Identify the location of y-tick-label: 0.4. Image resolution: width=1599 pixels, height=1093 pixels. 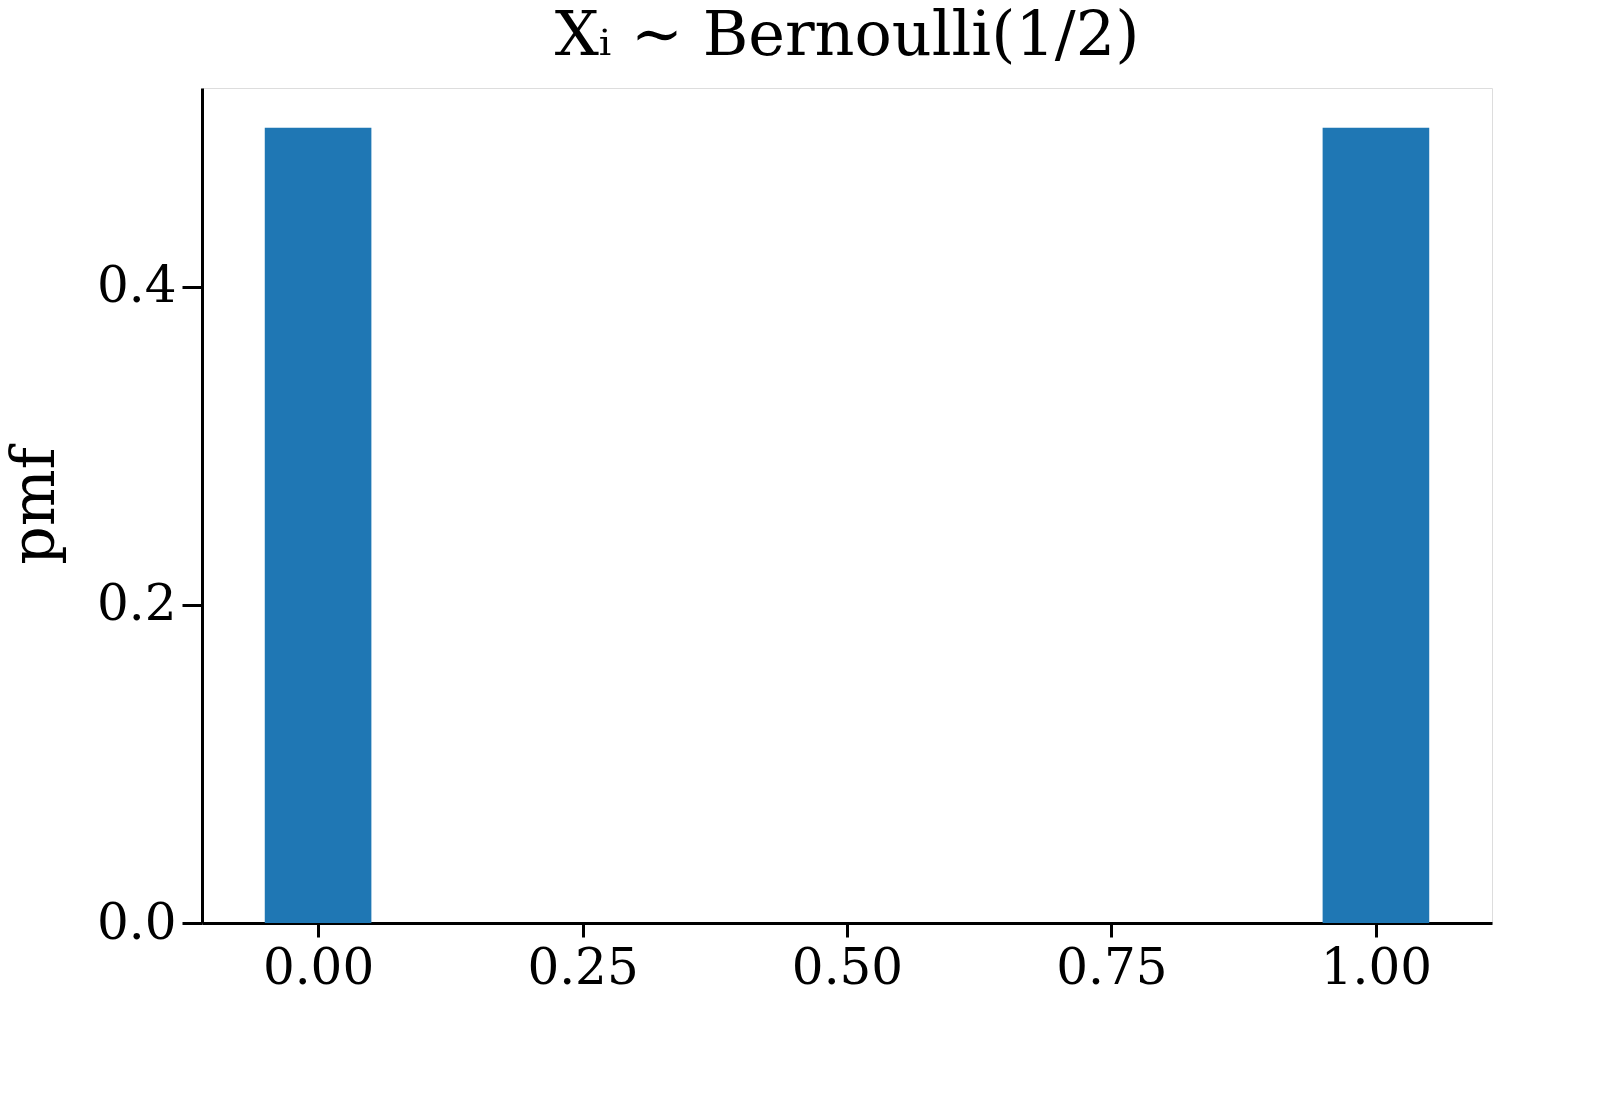
(136, 285).